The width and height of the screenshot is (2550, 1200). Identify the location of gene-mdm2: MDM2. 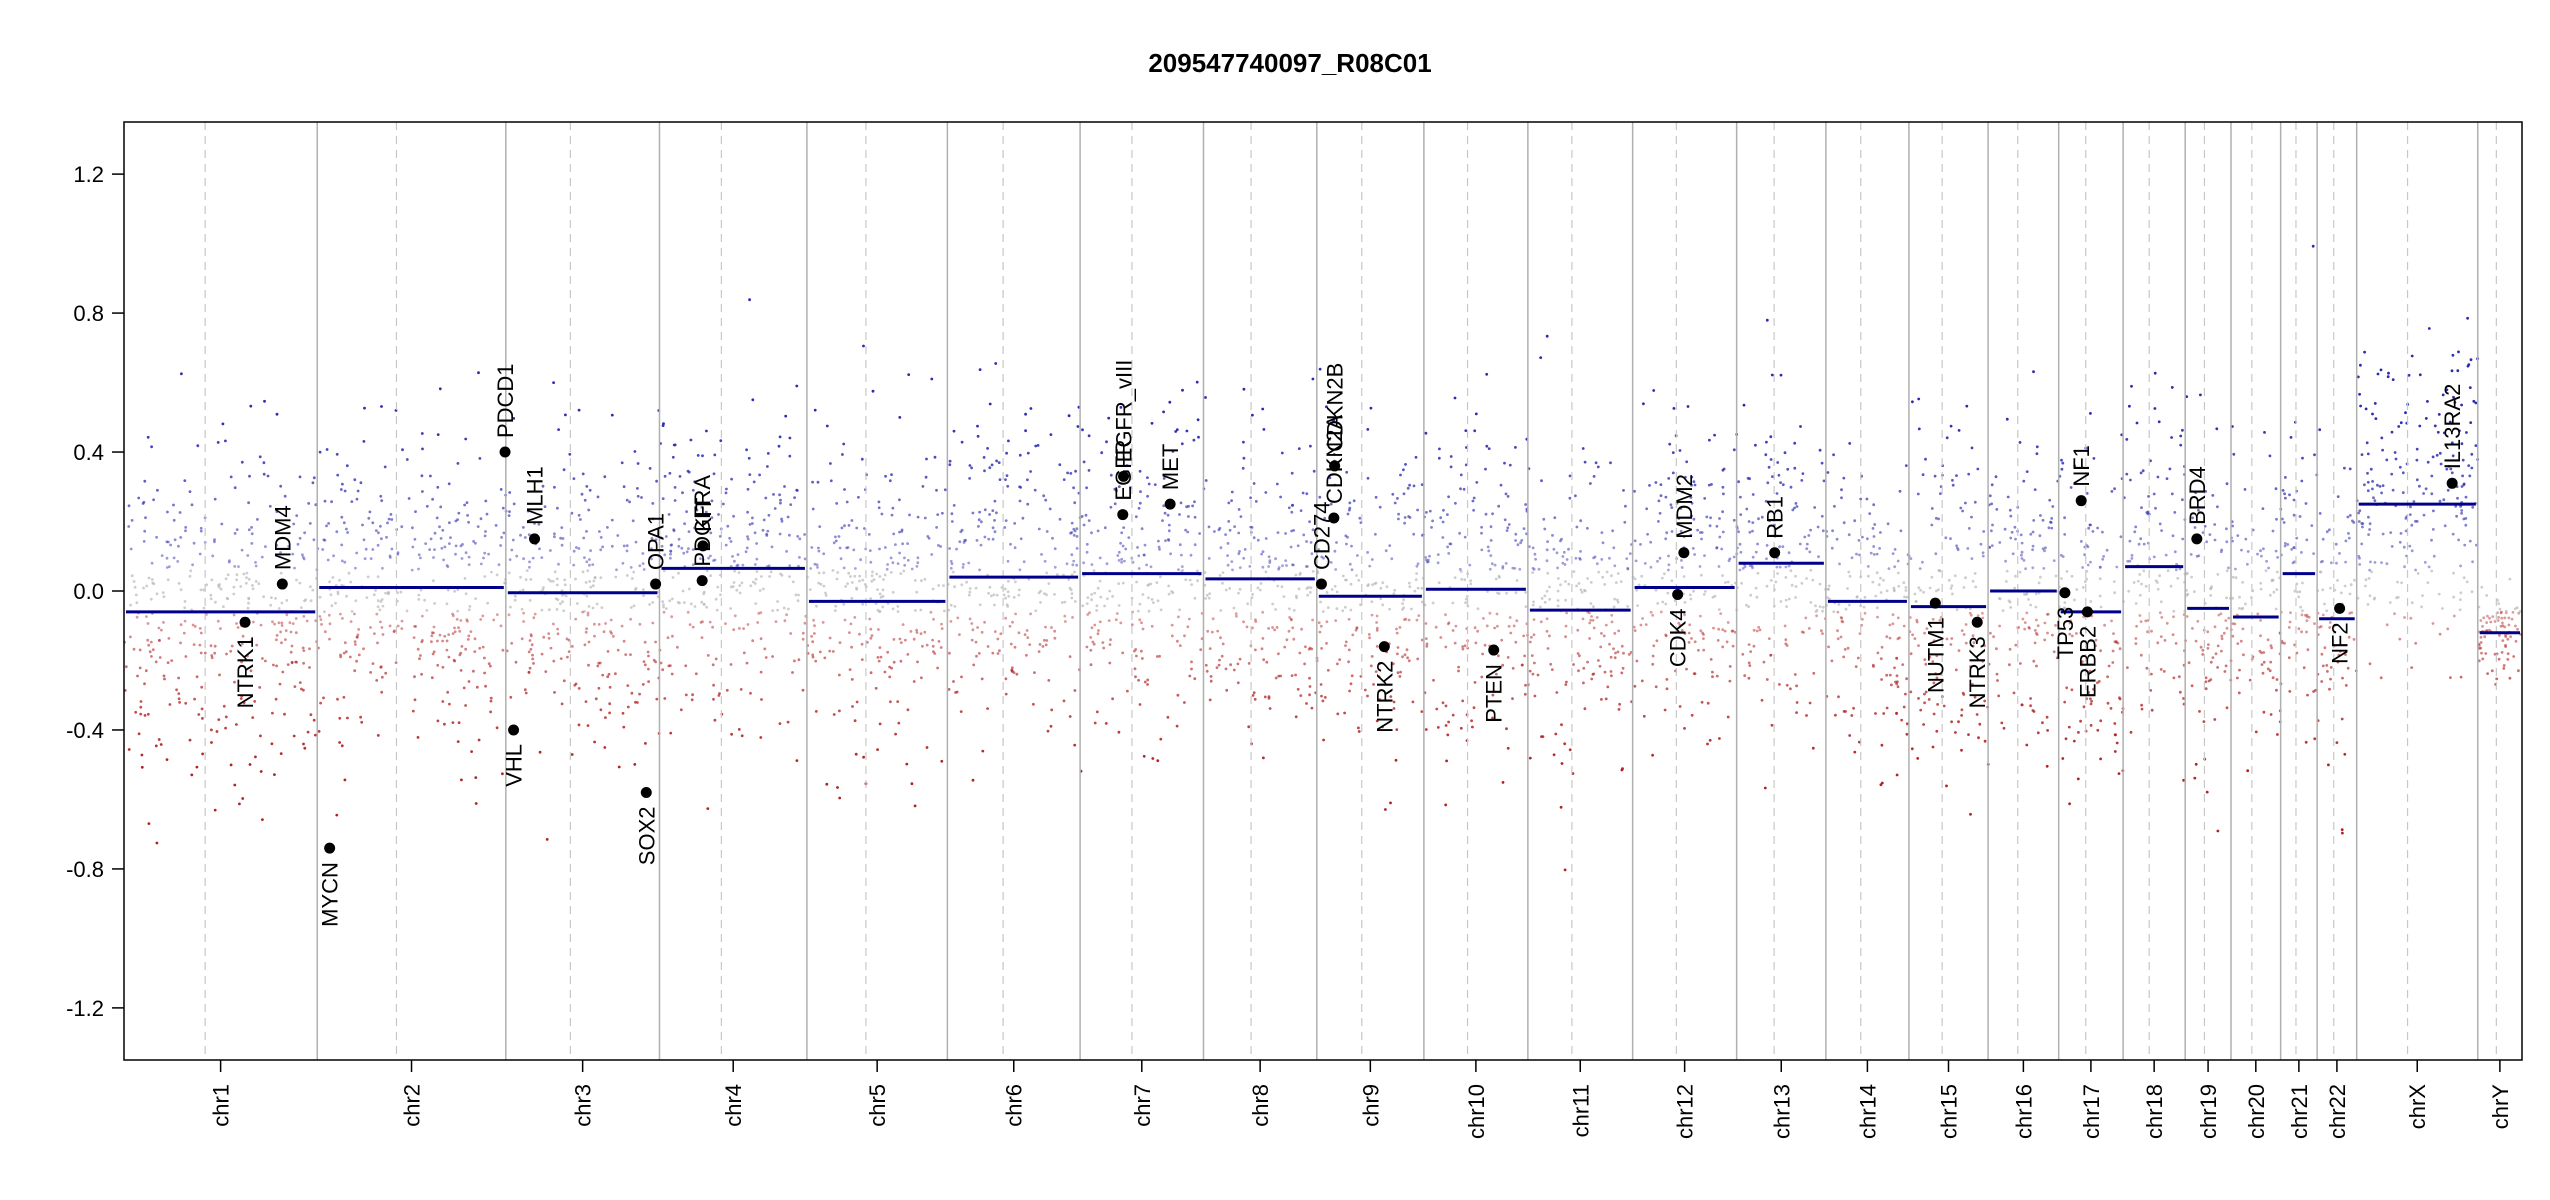
(1684, 516).